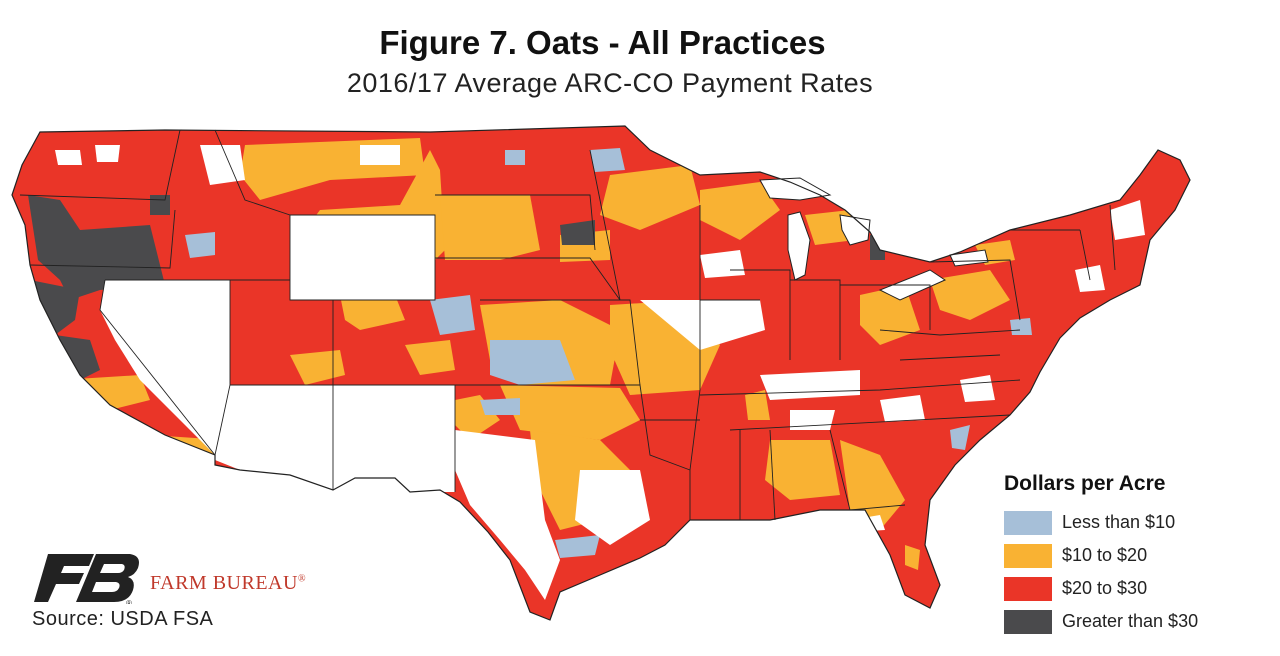 The height and width of the screenshot is (656, 1280). What do you see at coordinates (129, 601) in the screenshot?
I see `farm-bureau-registered-mark: ®` at bounding box center [129, 601].